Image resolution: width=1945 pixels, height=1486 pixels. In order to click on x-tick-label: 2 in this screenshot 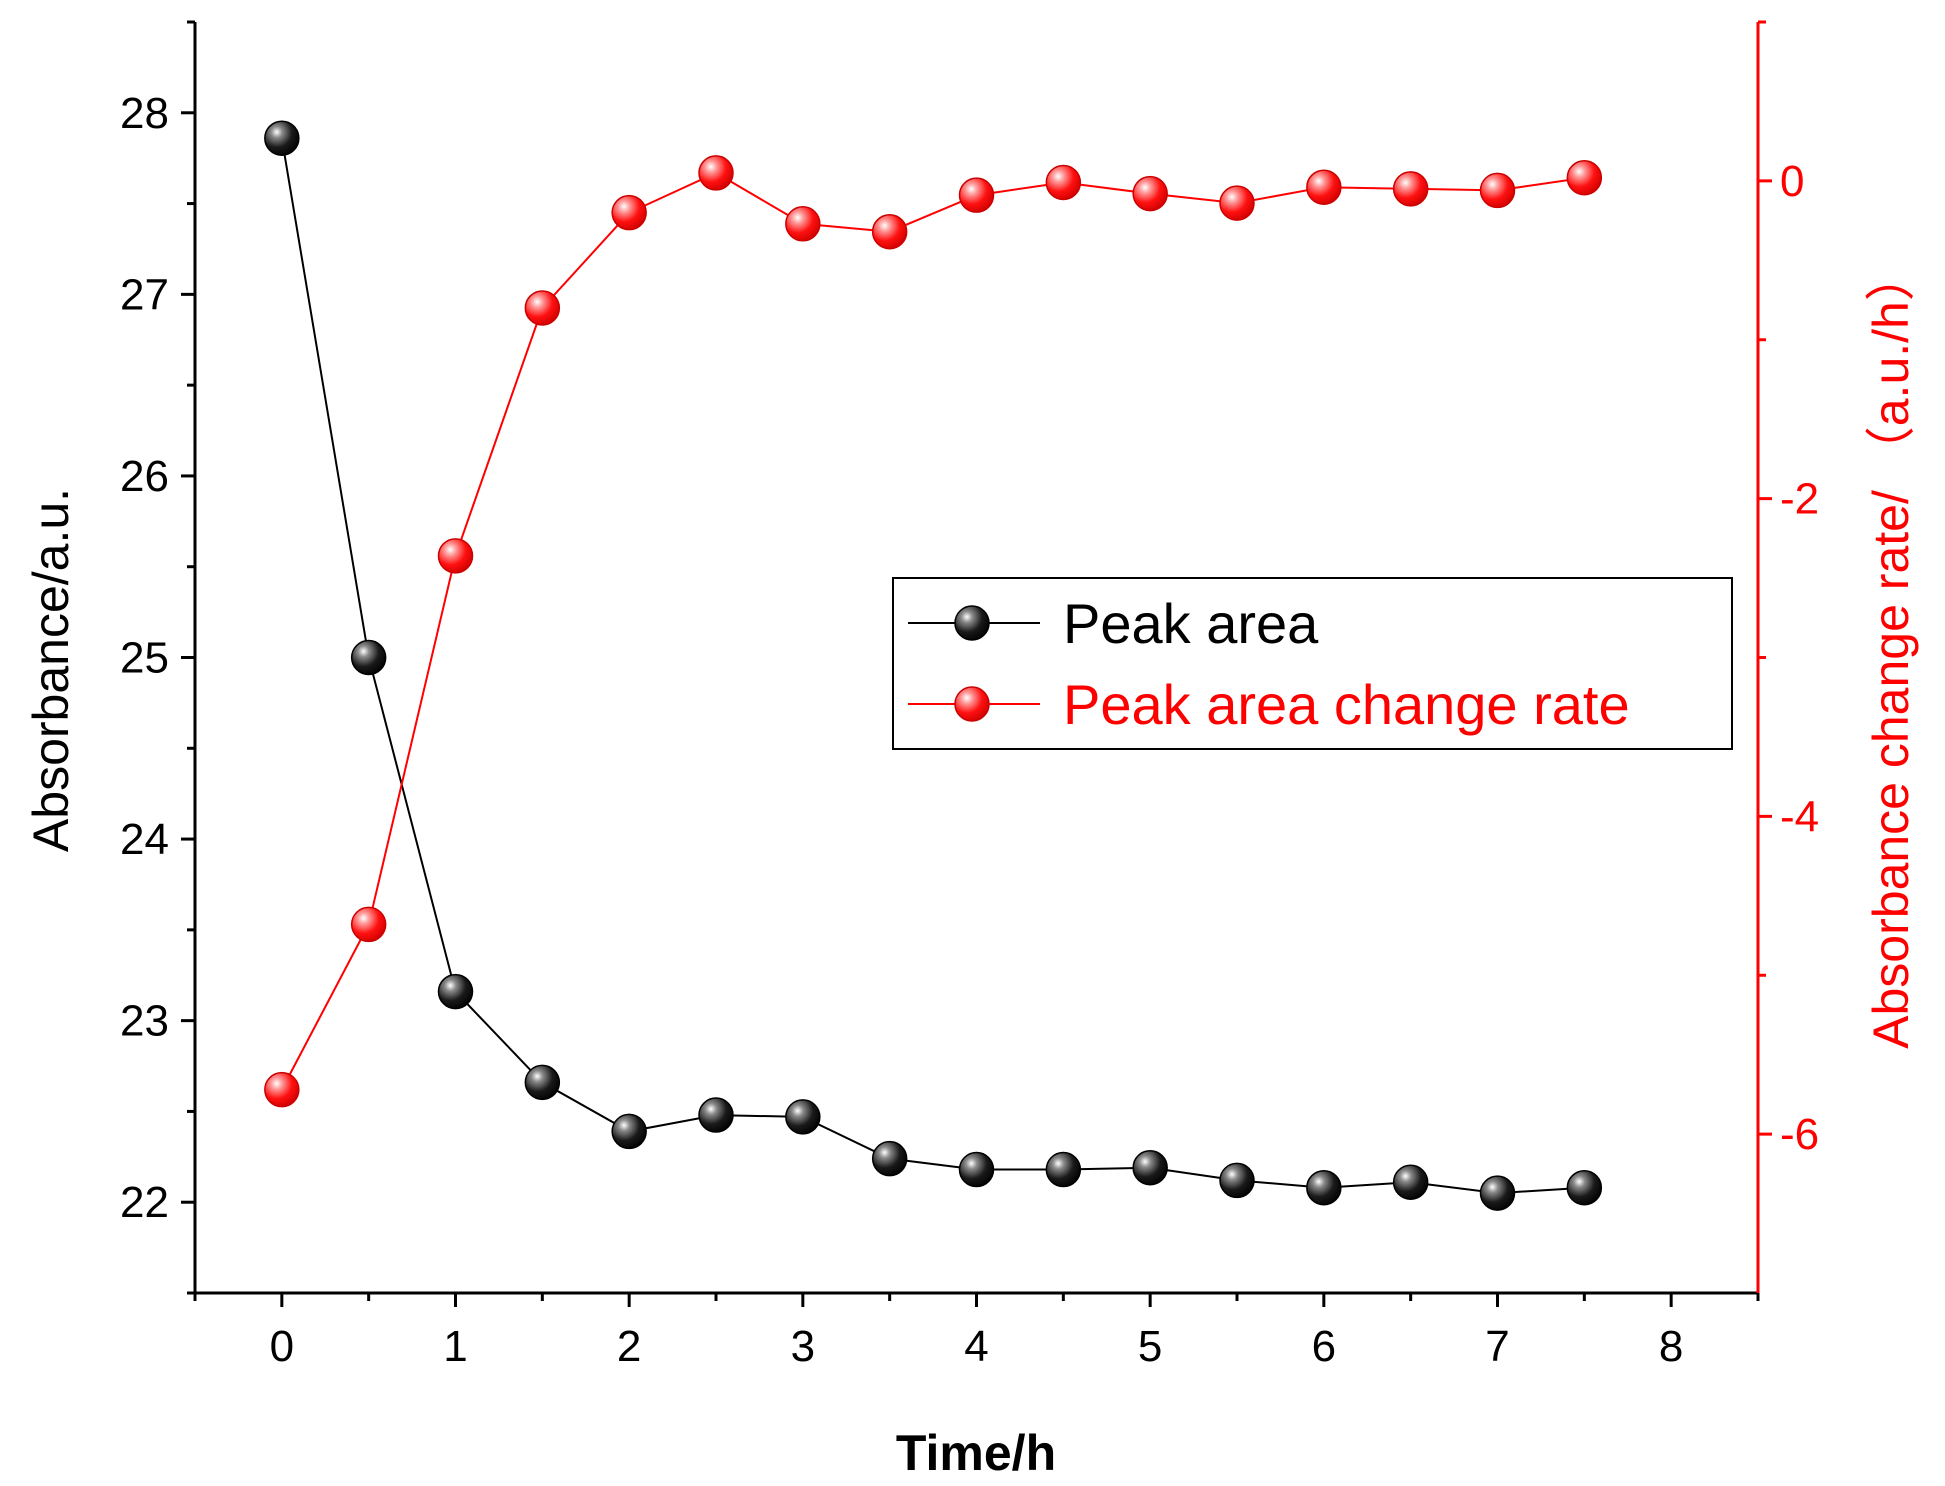, I will do `click(629, 1346)`.